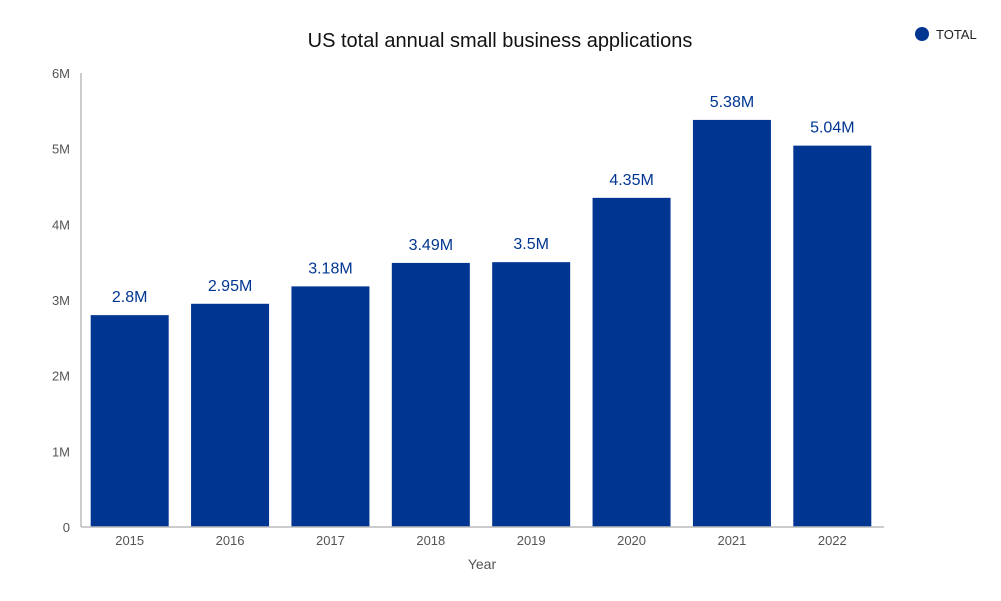 This screenshot has height=601, width=1001. Describe the element at coordinates (129, 540) in the screenshot. I see `x-tick-label: 2015` at that location.